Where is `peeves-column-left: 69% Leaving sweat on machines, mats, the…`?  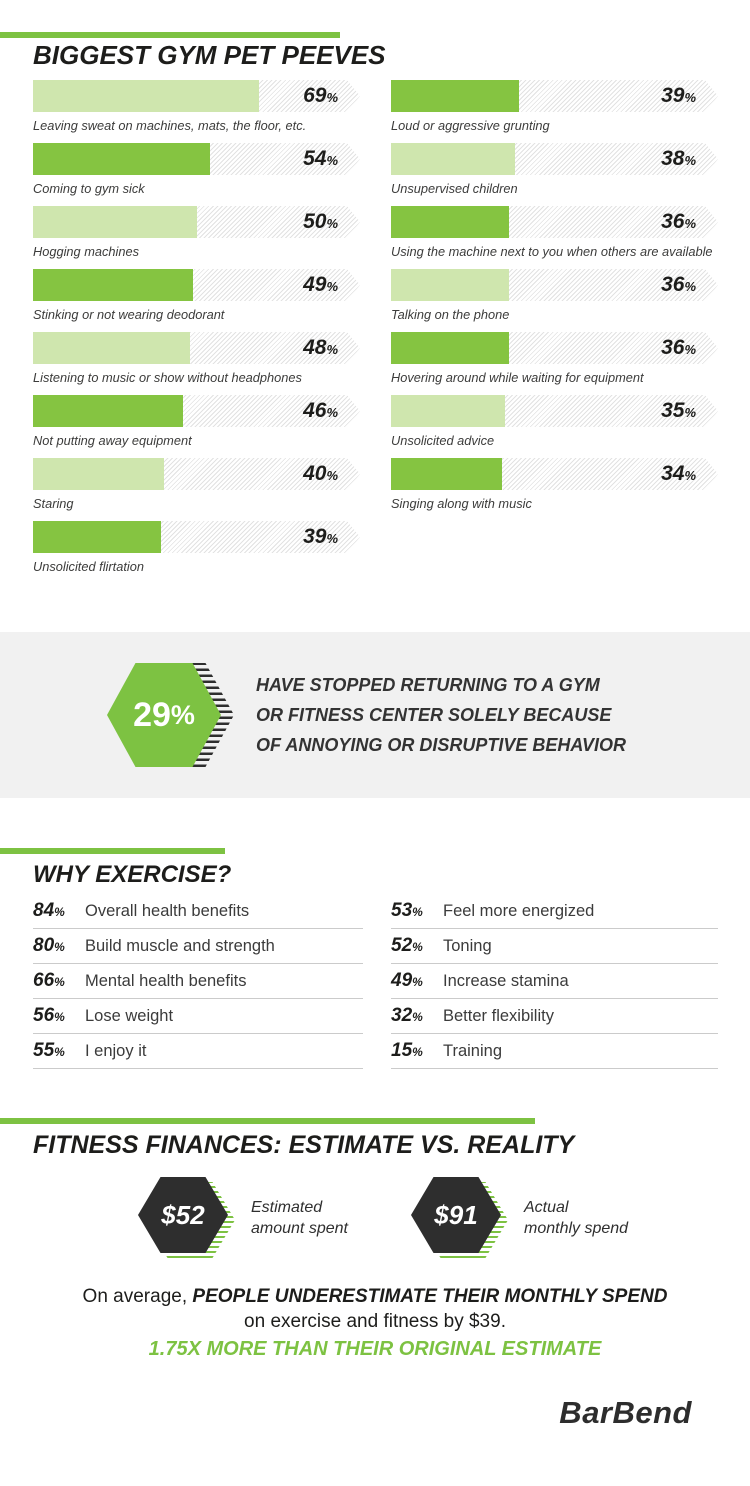 peeves-column-left: 69% Leaving sweat on machines, mats, the… is located at coordinates (196, 332).